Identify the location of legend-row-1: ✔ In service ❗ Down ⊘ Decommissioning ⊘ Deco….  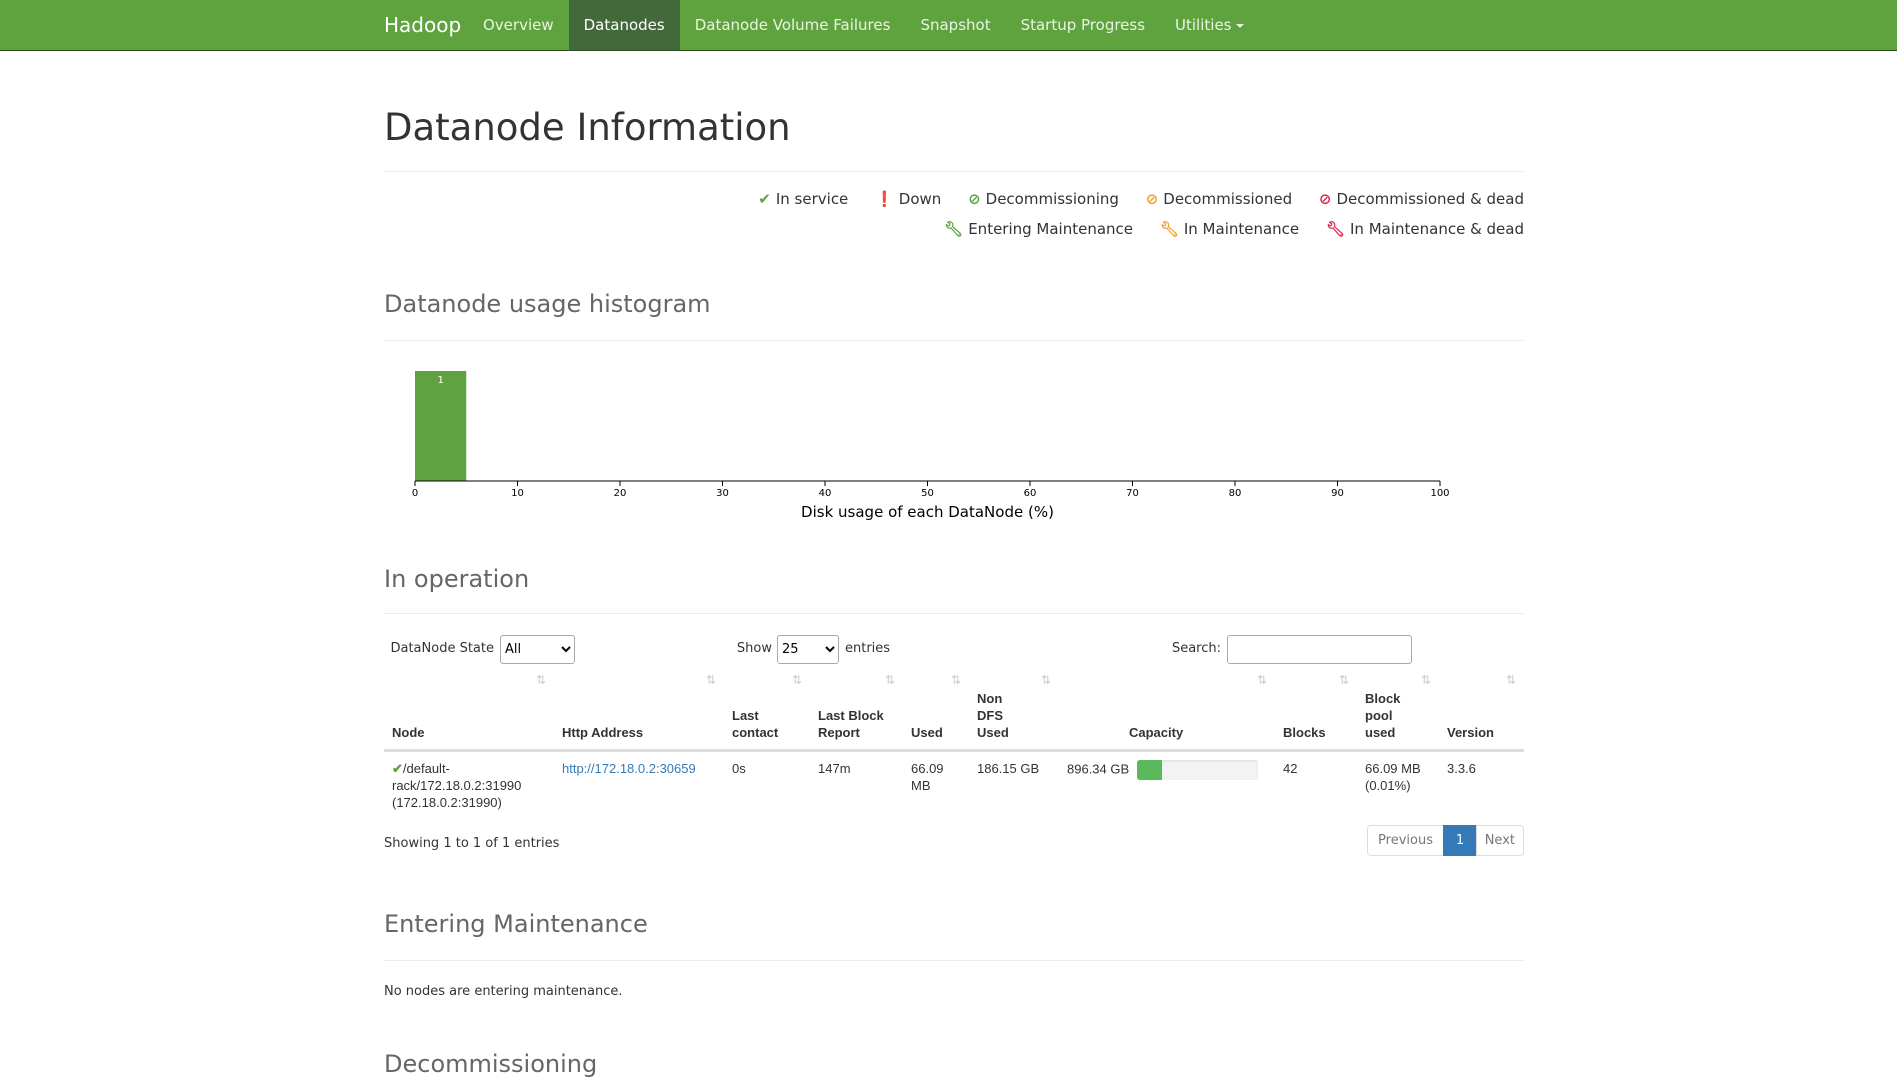
(1141, 199).